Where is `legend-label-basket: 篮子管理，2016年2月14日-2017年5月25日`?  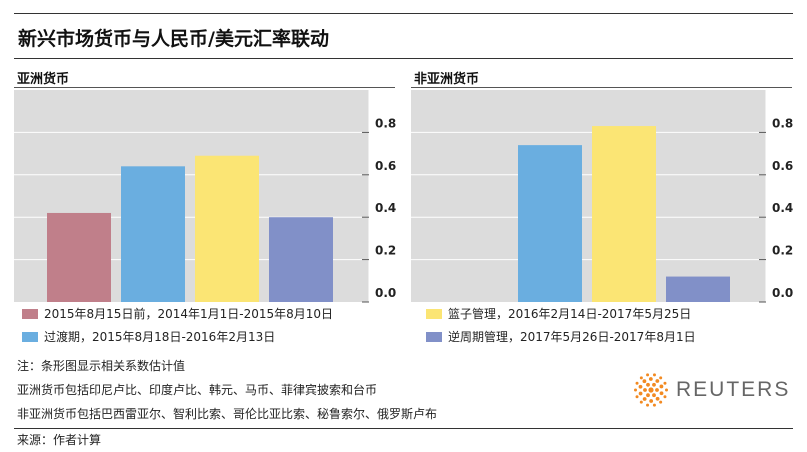 legend-label-basket: 篮子管理，2016年2月14日-2017年5月25日 is located at coordinates (570, 314).